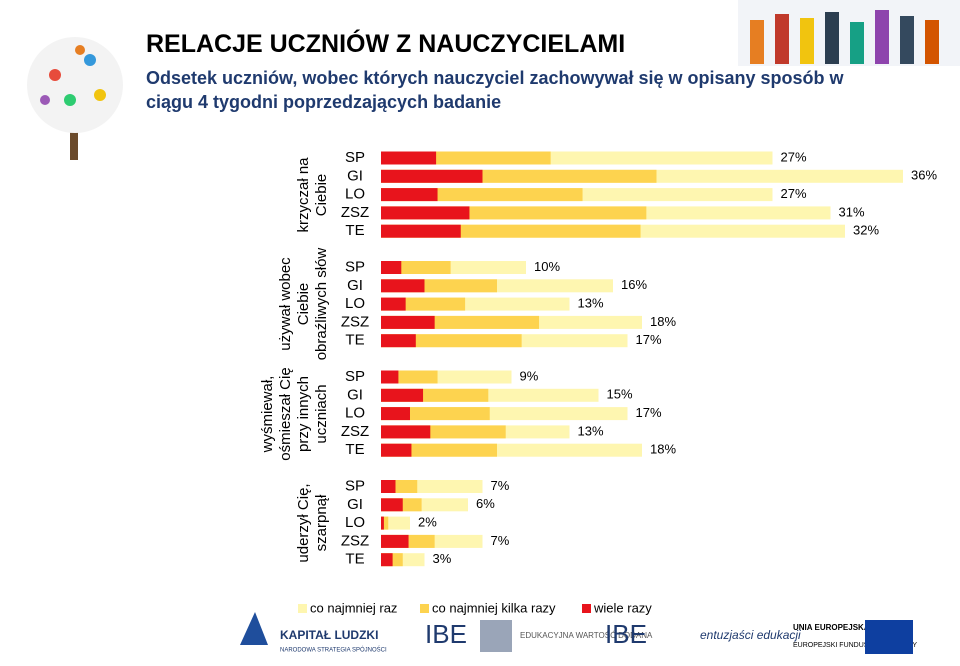 Image resolution: width=960 pixels, height=666 pixels. Describe the element at coordinates (586, 635) in the screenshot. I see `logo-text: EDUKACYJNA WARTOŚĆ DODANA` at that location.